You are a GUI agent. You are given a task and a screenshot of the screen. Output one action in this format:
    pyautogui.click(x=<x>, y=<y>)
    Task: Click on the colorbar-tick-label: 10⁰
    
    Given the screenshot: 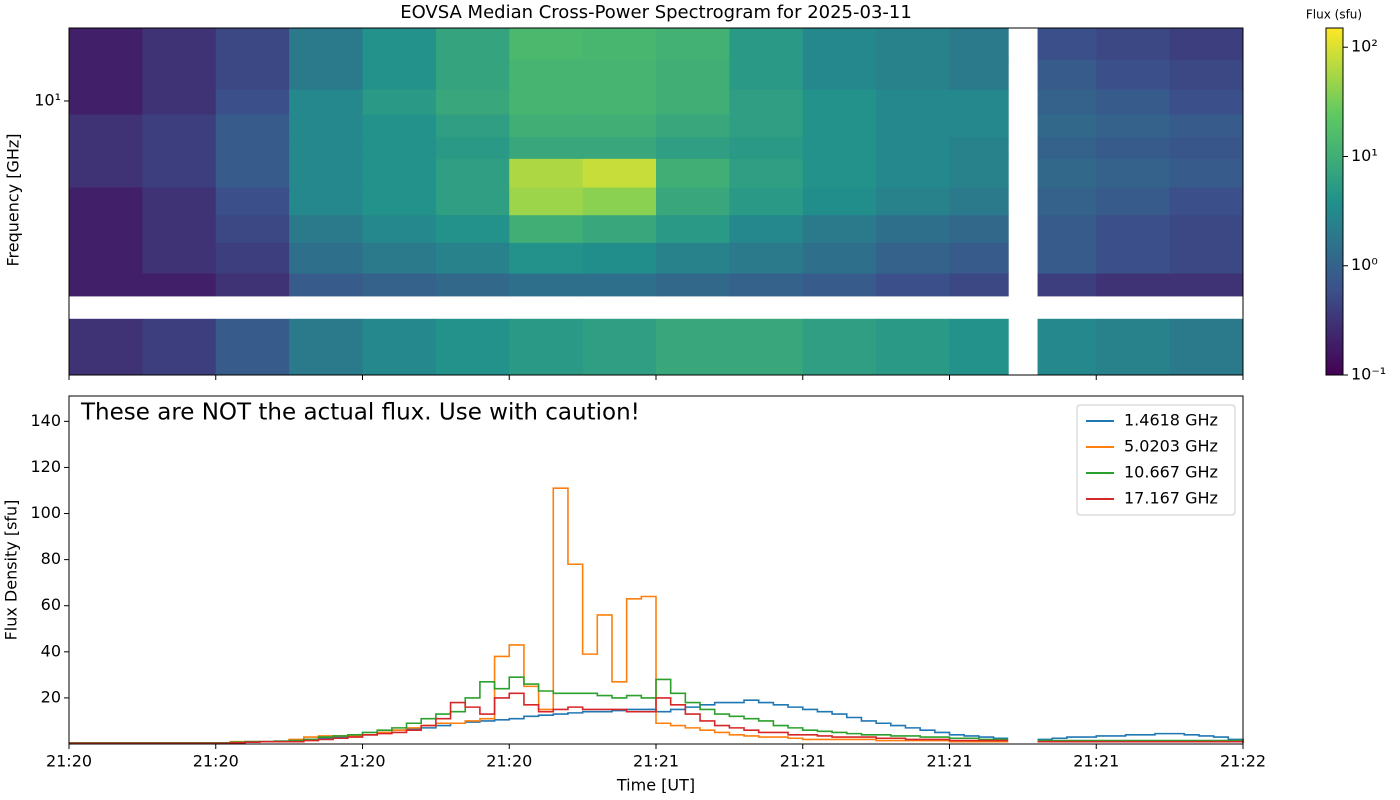 What is the action you would take?
    pyautogui.click(x=1364, y=264)
    